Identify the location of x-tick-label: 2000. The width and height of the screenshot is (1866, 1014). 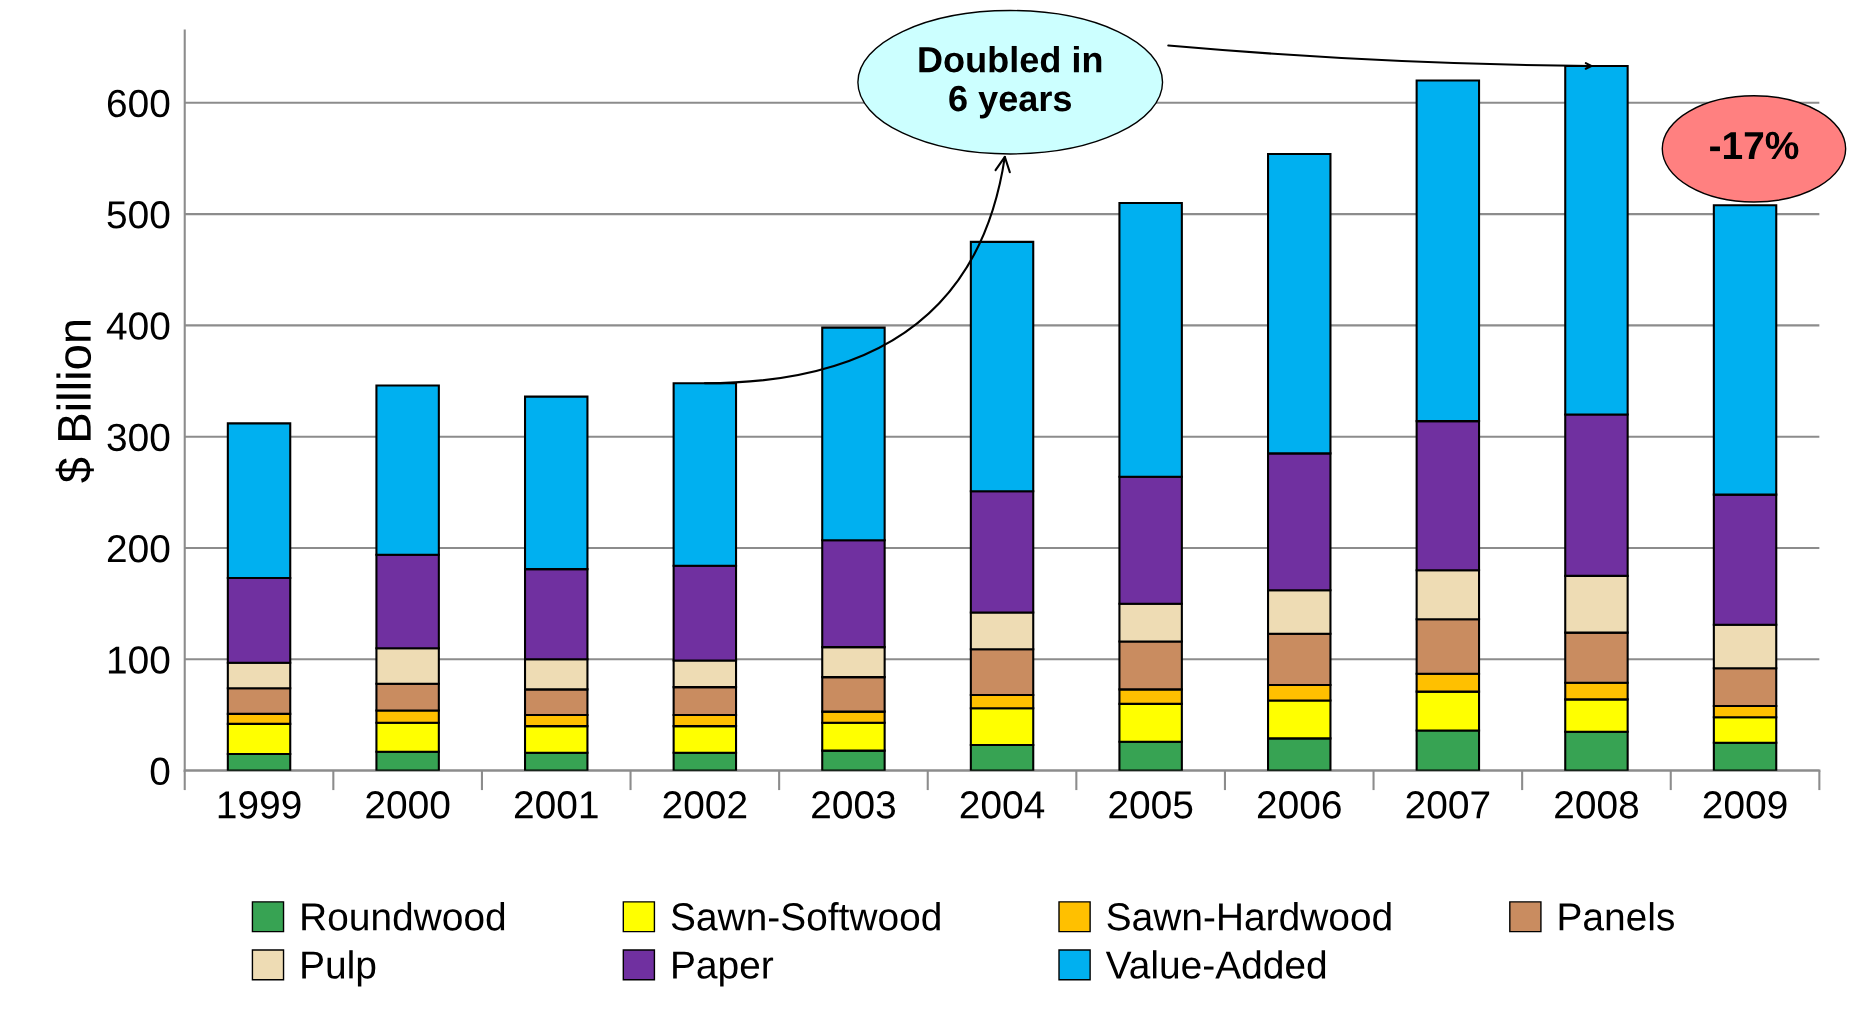
(408, 805).